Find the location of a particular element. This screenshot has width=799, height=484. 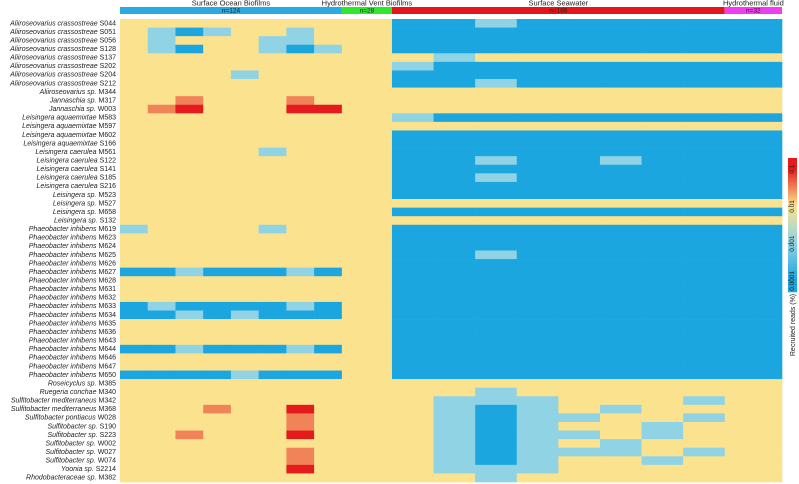

row-strain: S166 is located at coordinates (108, 143).